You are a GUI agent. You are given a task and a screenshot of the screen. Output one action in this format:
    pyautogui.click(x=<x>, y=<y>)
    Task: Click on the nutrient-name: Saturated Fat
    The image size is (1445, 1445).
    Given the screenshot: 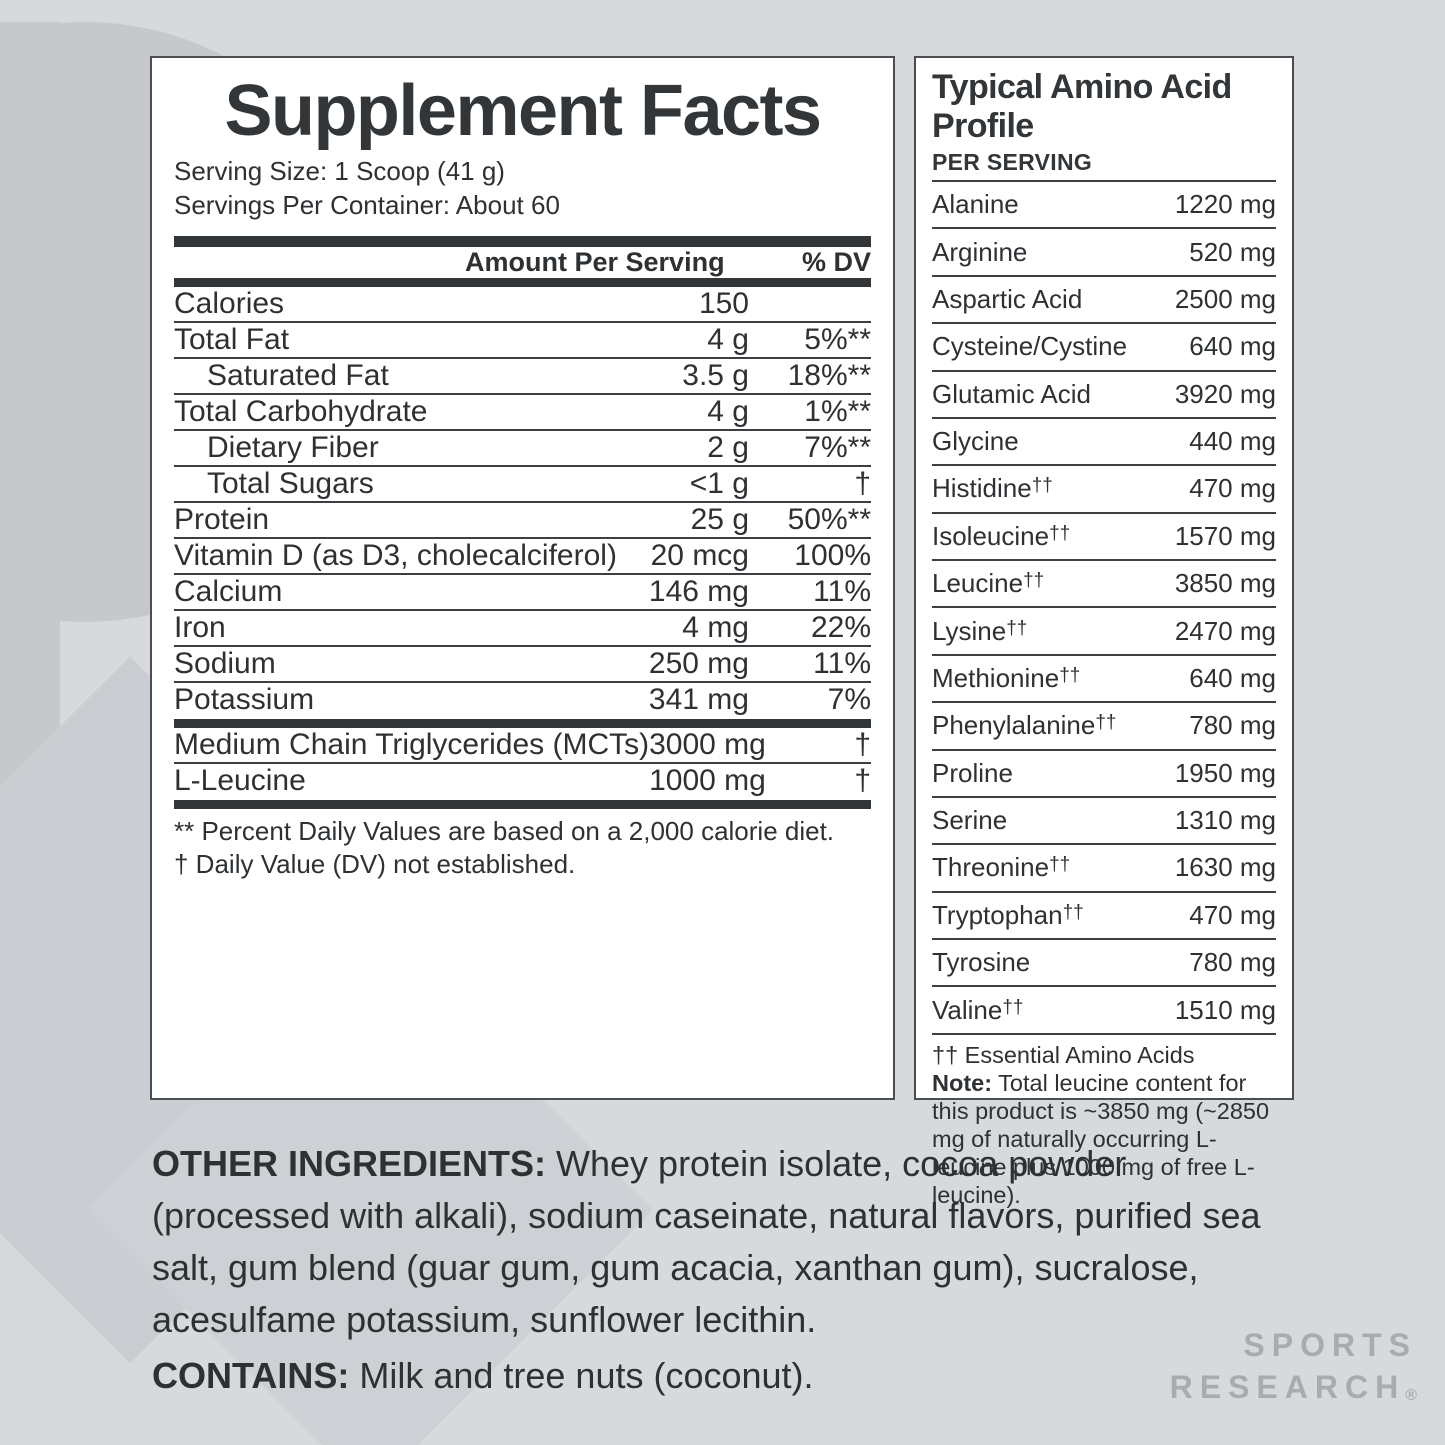 What is the action you would take?
    pyautogui.click(x=408, y=375)
    